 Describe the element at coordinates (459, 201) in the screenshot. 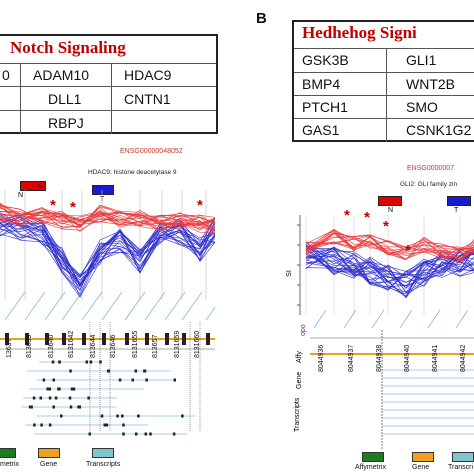

I see `right-badge-t` at that location.